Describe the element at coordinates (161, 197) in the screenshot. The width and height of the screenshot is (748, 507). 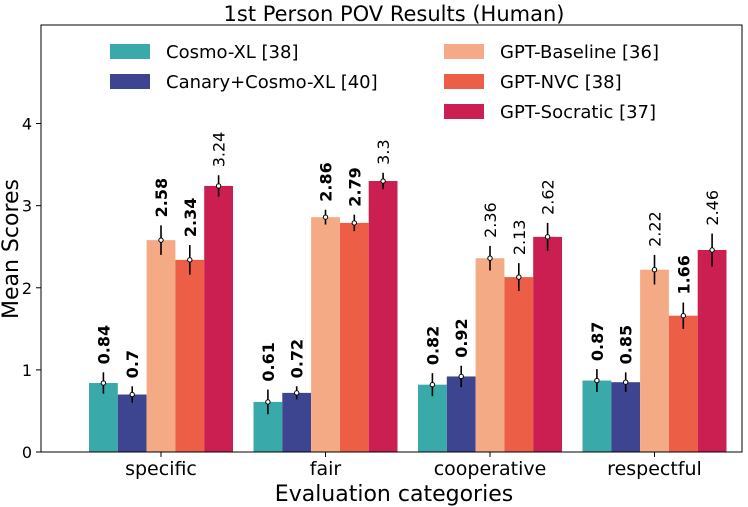
I see `data-label: 2.58` at that location.